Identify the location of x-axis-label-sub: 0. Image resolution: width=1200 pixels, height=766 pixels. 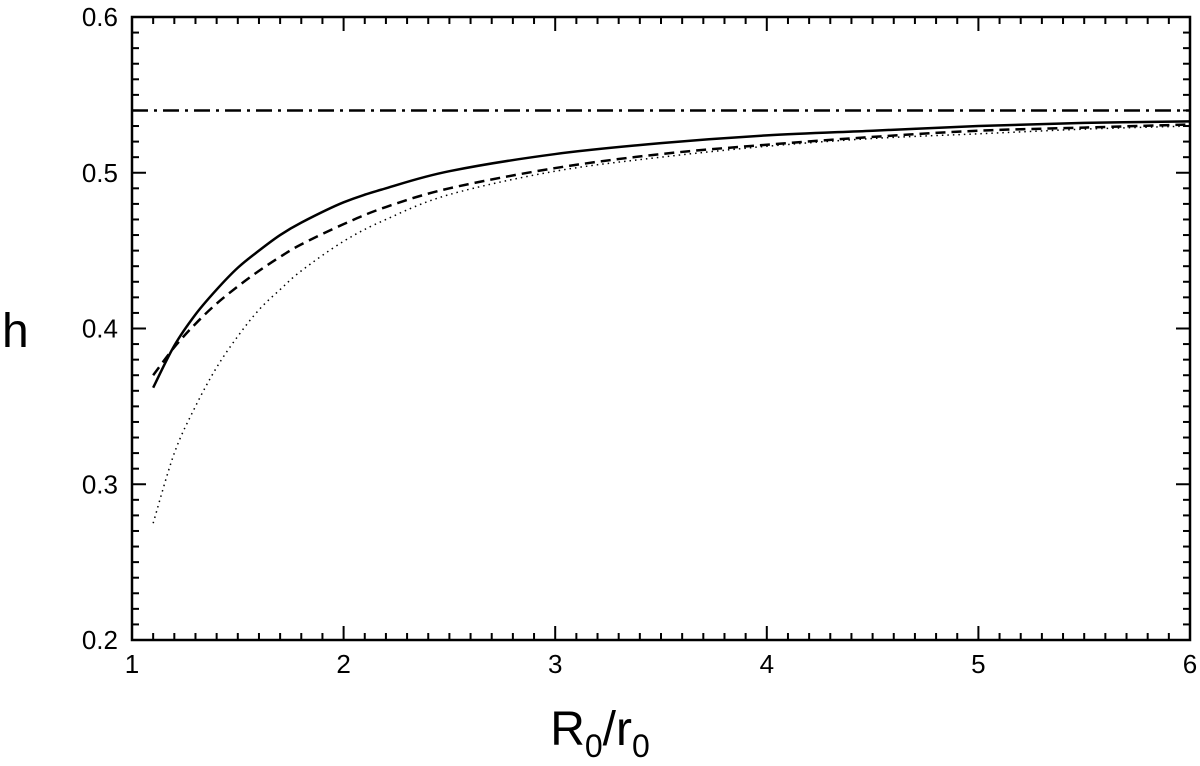
(593, 746).